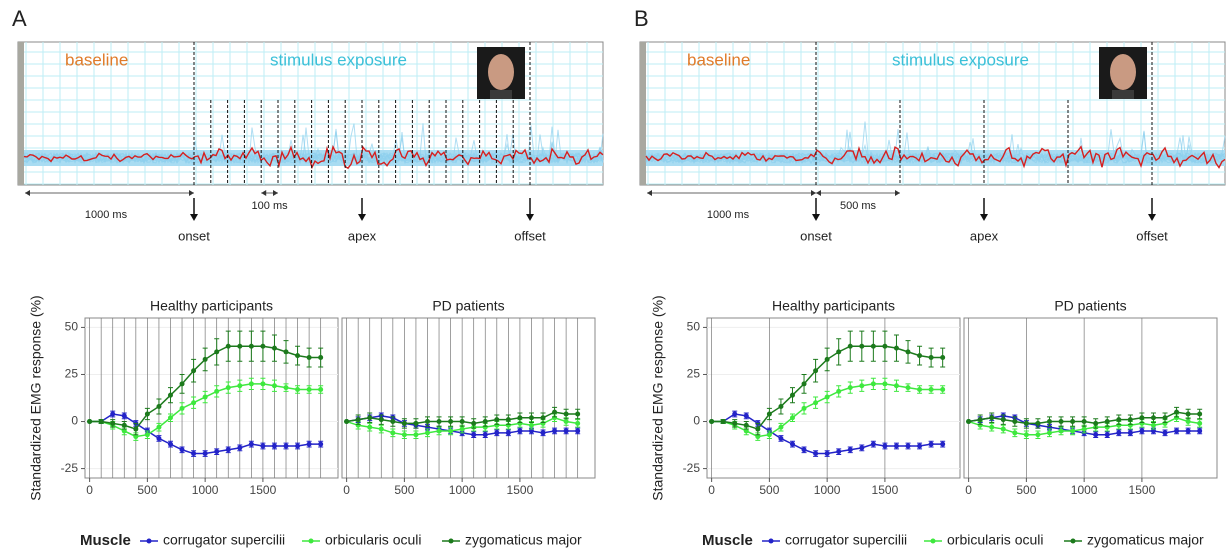  Describe the element at coordinates (501, 94) in the screenshot. I see `shirt` at that location.